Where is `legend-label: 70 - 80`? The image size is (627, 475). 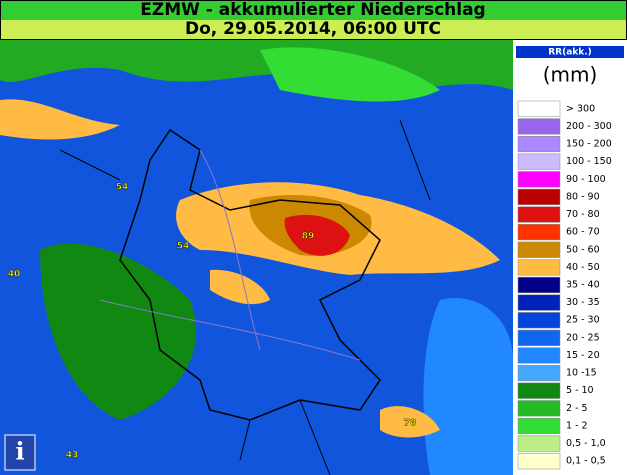
legend-label: 70 - 80 is located at coordinates (583, 214).